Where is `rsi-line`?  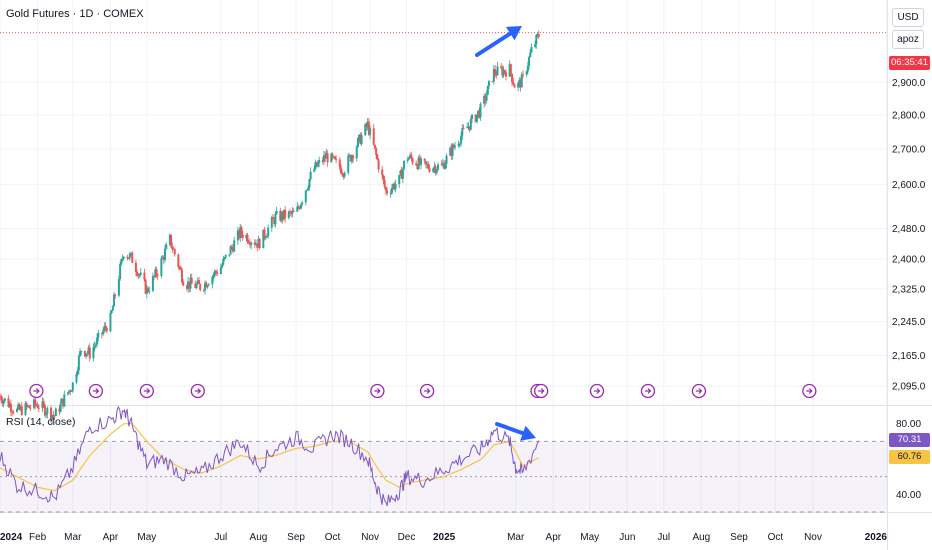
rsi-line is located at coordinates (270, 455).